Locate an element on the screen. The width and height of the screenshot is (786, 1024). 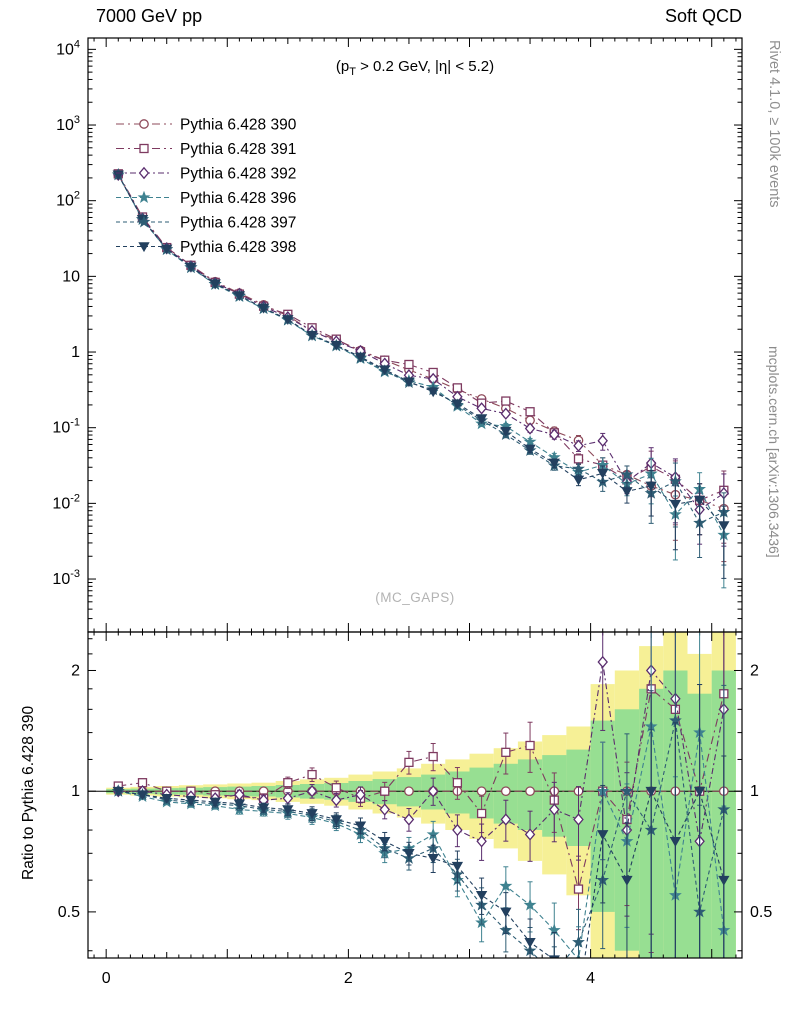
svg-text: 10⁻¹ is located at coordinates (66, 427).